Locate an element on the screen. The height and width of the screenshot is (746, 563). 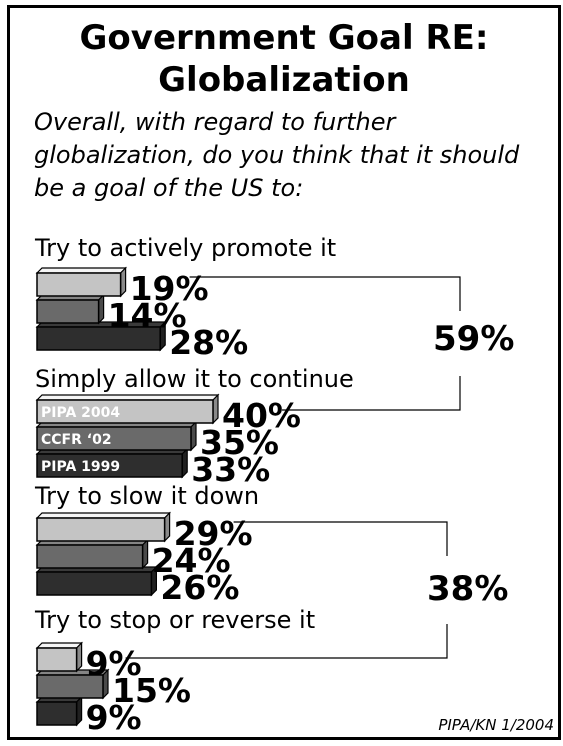
value-label: 15% is located at coordinates (151, 690).